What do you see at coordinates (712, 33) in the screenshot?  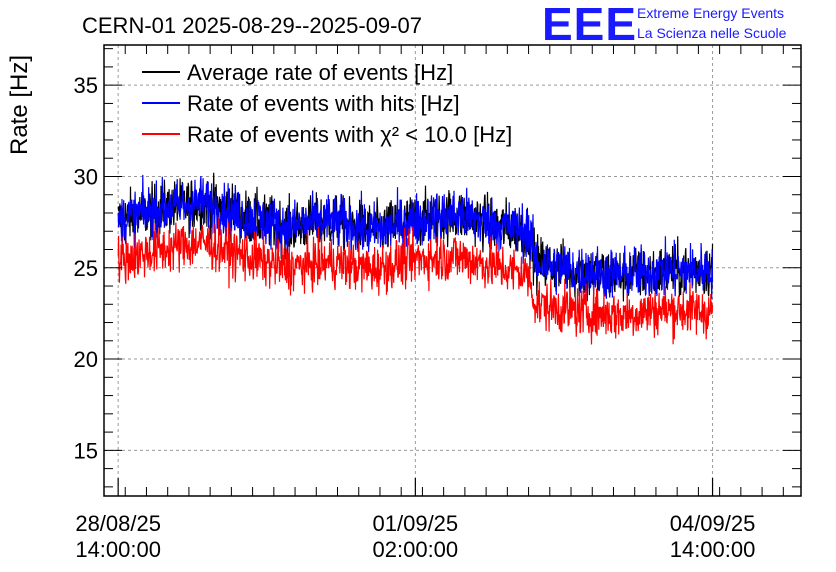 I see `logo-line-2: La Scienza nelle Scuole` at bounding box center [712, 33].